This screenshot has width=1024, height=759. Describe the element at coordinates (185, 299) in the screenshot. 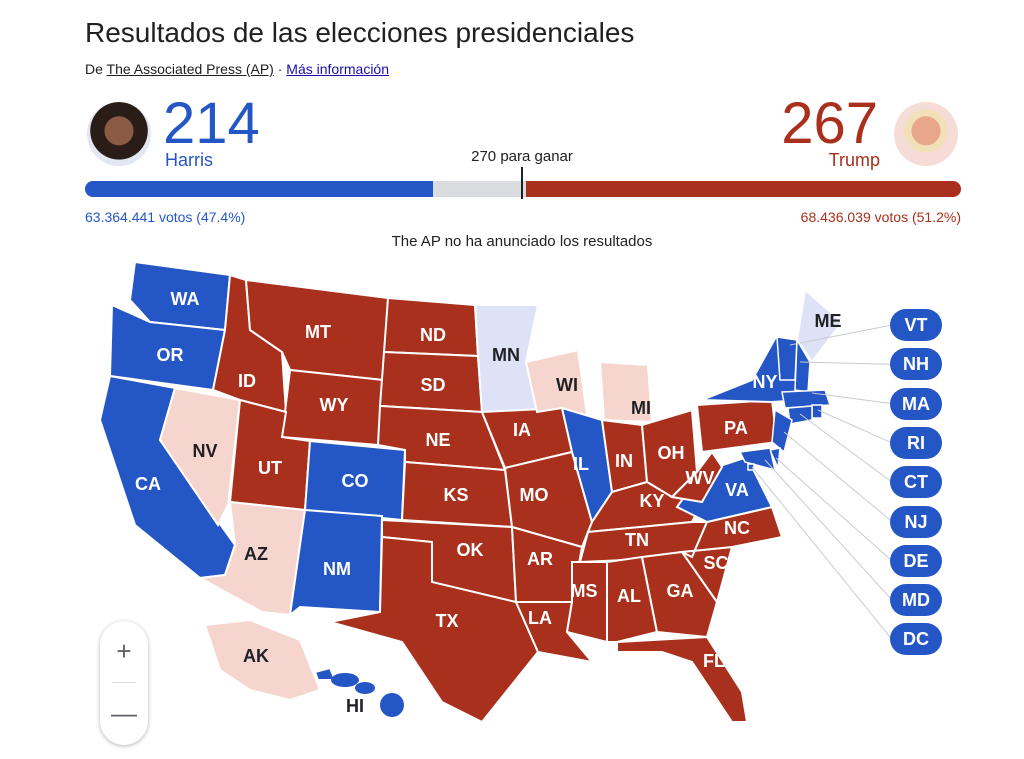

I see `state-label: WA` at that location.